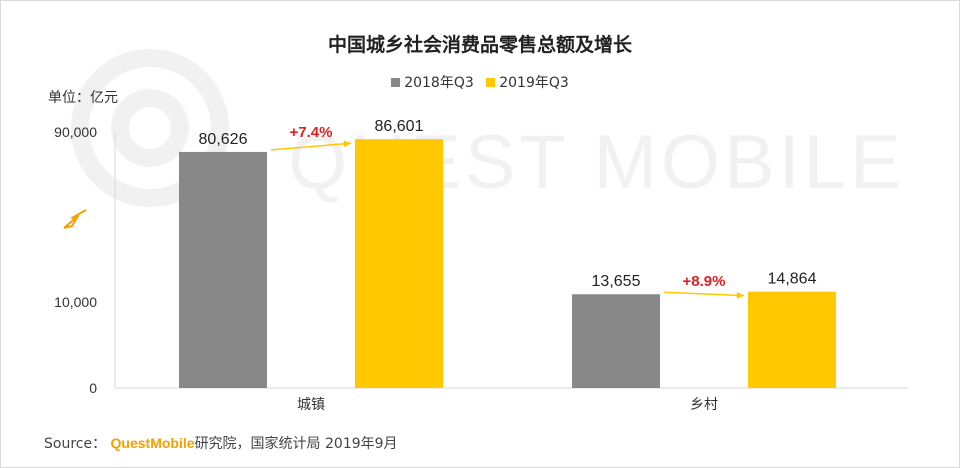  What do you see at coordinates (616, 281) in the screenshot?
I see `data-label-1-0: 13,655` at bounding box center [616, 281].